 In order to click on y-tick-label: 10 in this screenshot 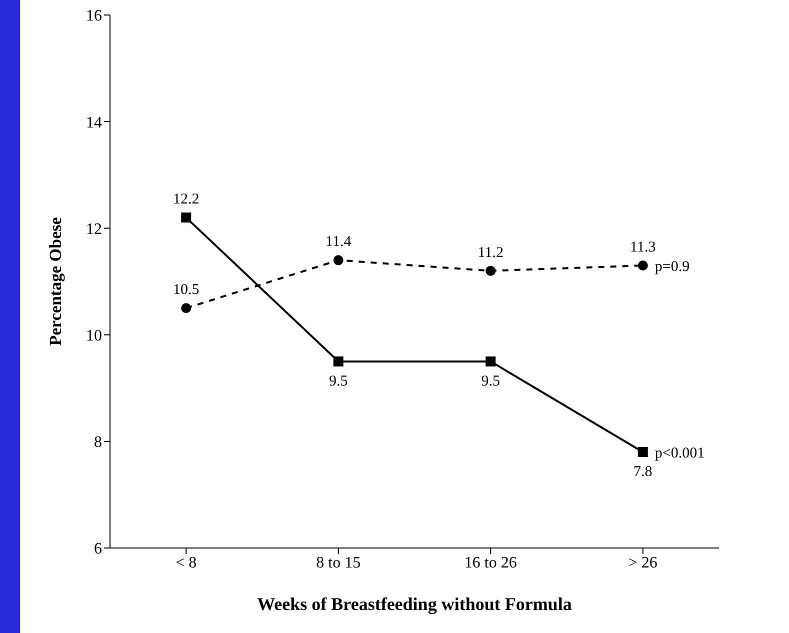, I will do `click(94, 335)`.